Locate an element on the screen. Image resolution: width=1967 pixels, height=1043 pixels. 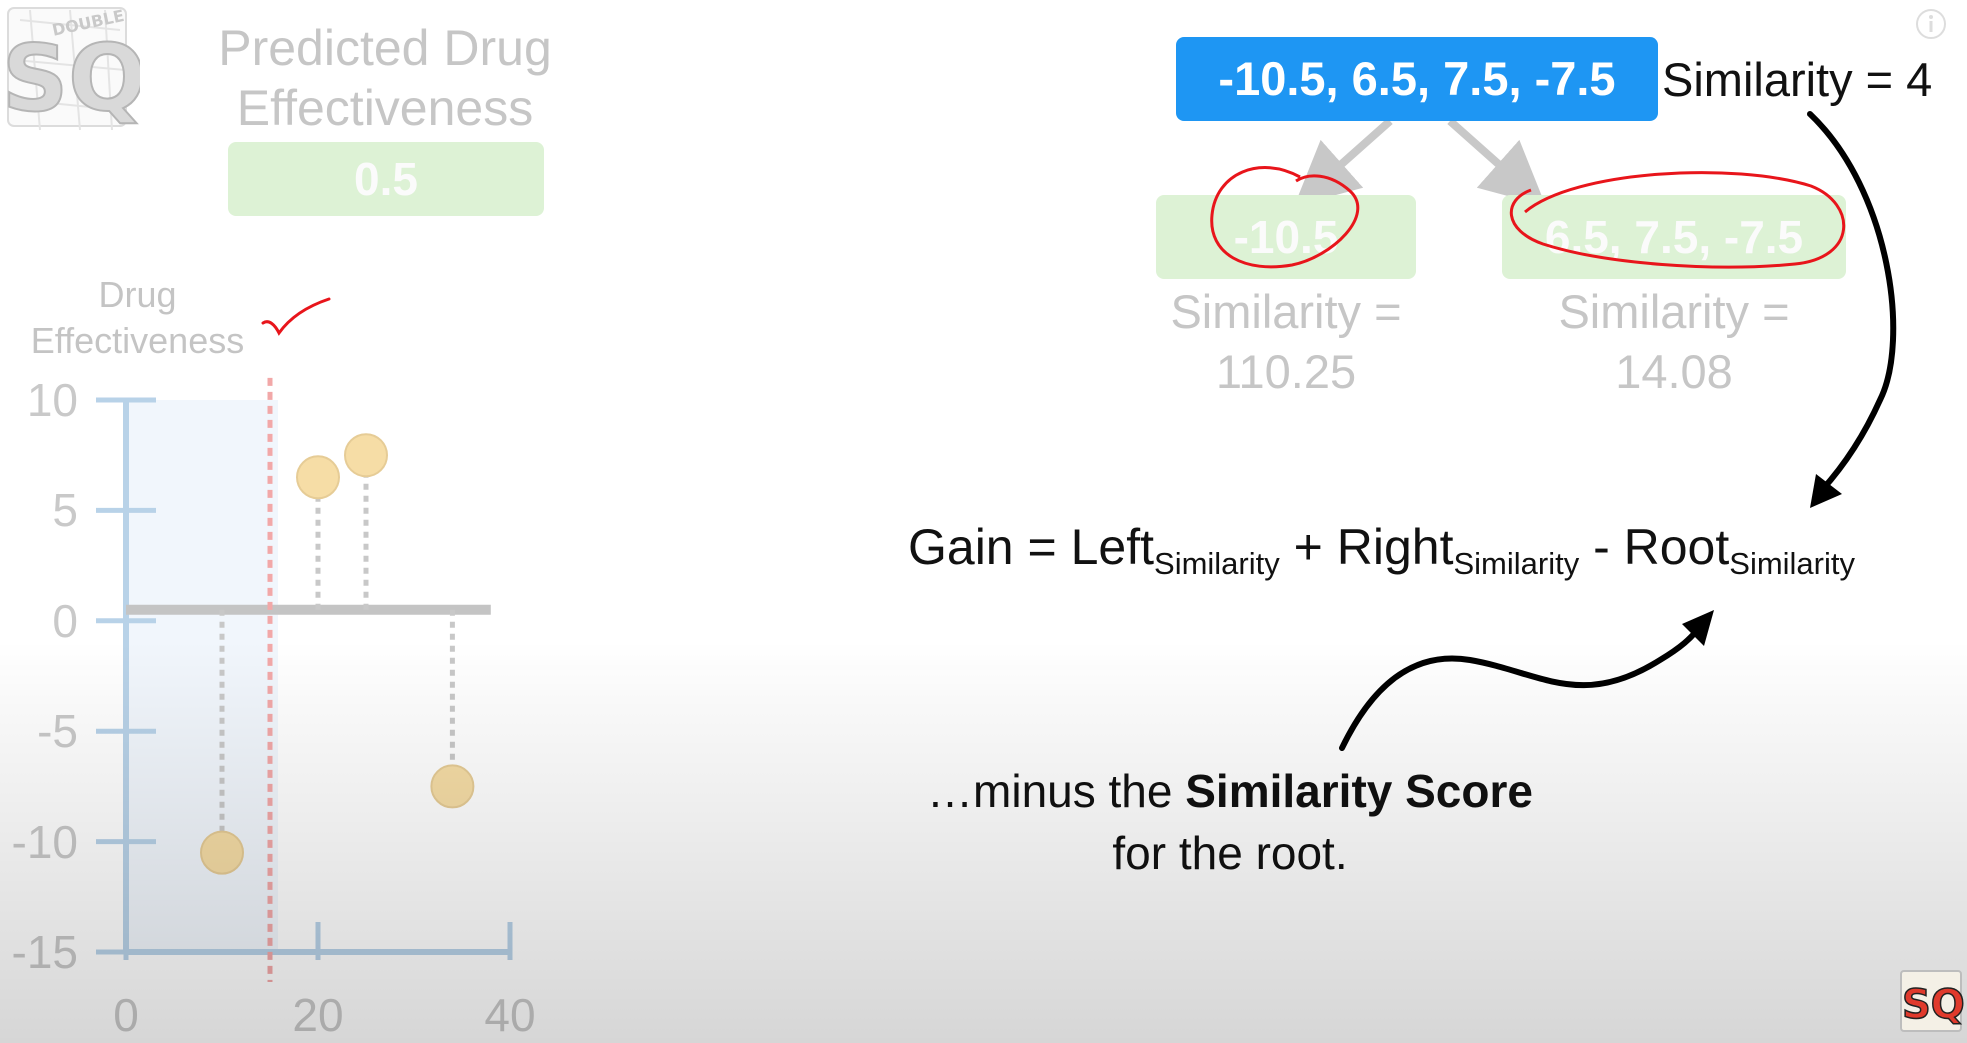
left-leaf-circle-annotation is located at coordinates (1285, 217).